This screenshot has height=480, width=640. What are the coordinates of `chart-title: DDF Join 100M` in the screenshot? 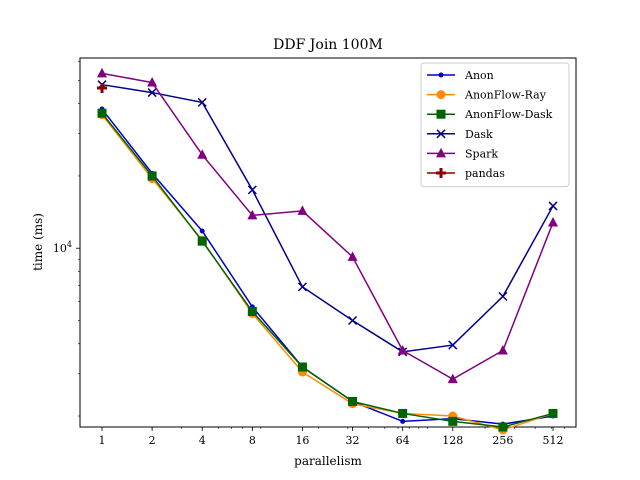 It's located at (328, 45).